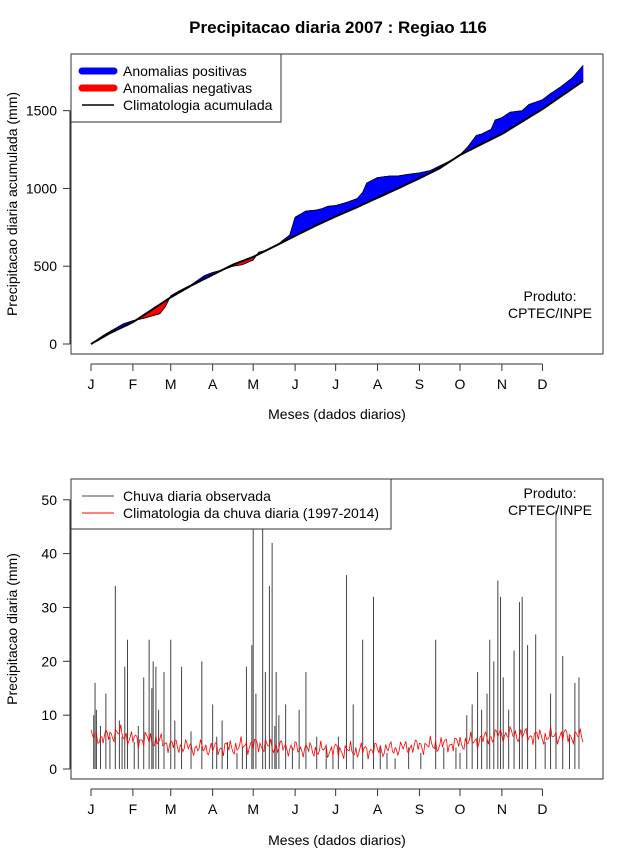  Describe the element at coordinates (198, 105) in the screenshot. I see `legend-label-climatology: Climatologia acumulada` at that location.